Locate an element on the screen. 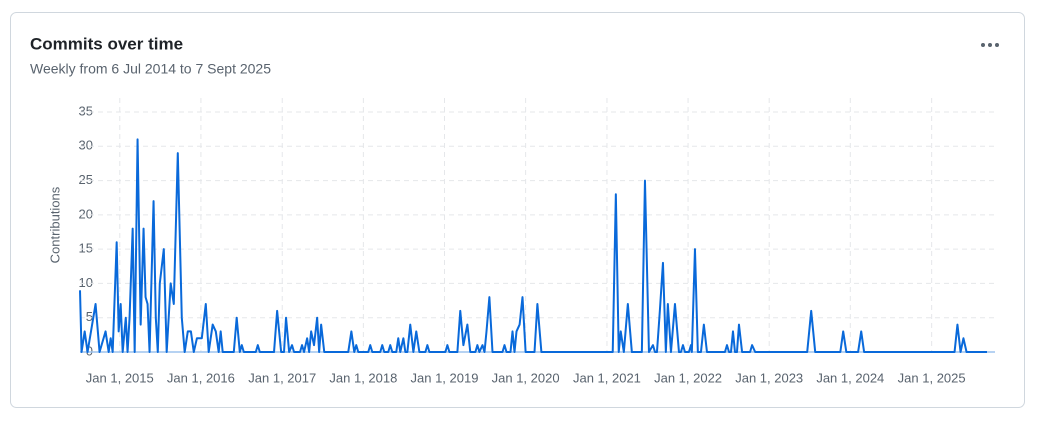 This screenshot has height=422, width=1041. y-tick-label: 30 is located at coordinates (86, 145).